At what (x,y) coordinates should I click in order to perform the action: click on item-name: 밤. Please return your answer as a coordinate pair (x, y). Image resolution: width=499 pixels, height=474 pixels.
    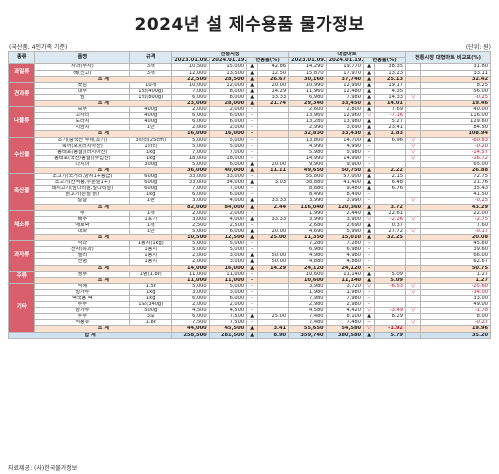
    Looking at the image, I should click on (82, 97).